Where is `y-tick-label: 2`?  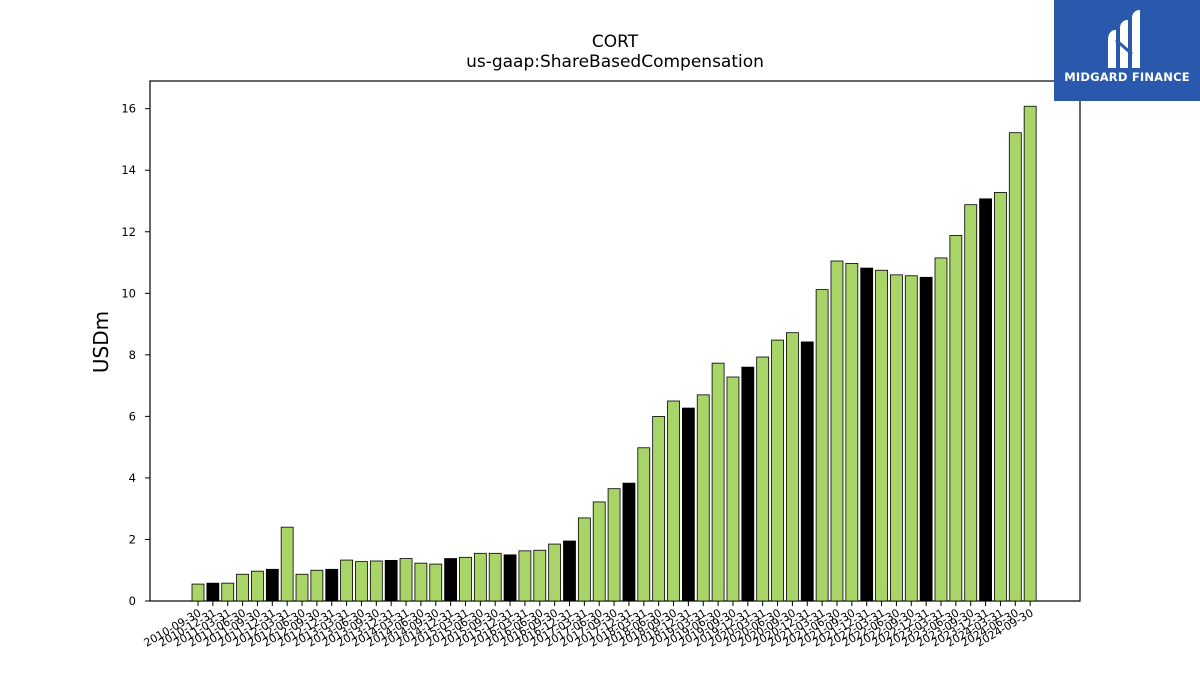
y-tick-label: 2 is located at coordinates (132, 539).